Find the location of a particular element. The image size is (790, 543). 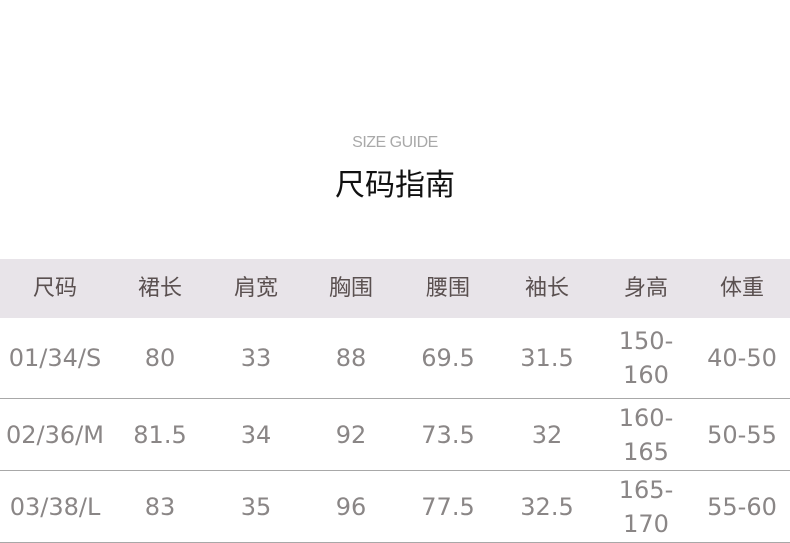

table-cell: 33 is located at coordinates (256, 358).